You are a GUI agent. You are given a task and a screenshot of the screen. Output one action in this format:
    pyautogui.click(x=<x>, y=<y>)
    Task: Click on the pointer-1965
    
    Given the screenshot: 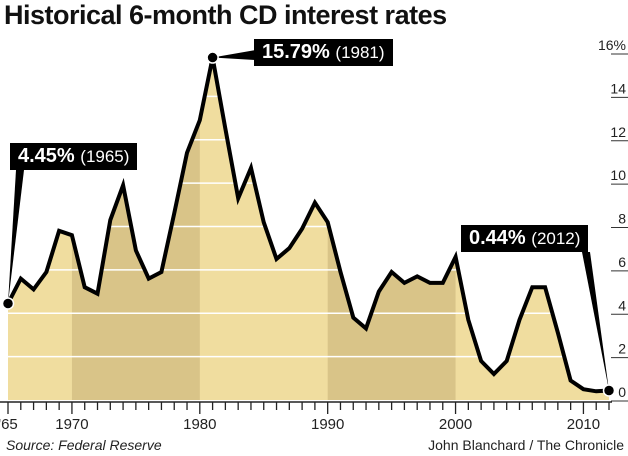 What is the action you would take?
    pyautogui.click(x=16, y=237)
    